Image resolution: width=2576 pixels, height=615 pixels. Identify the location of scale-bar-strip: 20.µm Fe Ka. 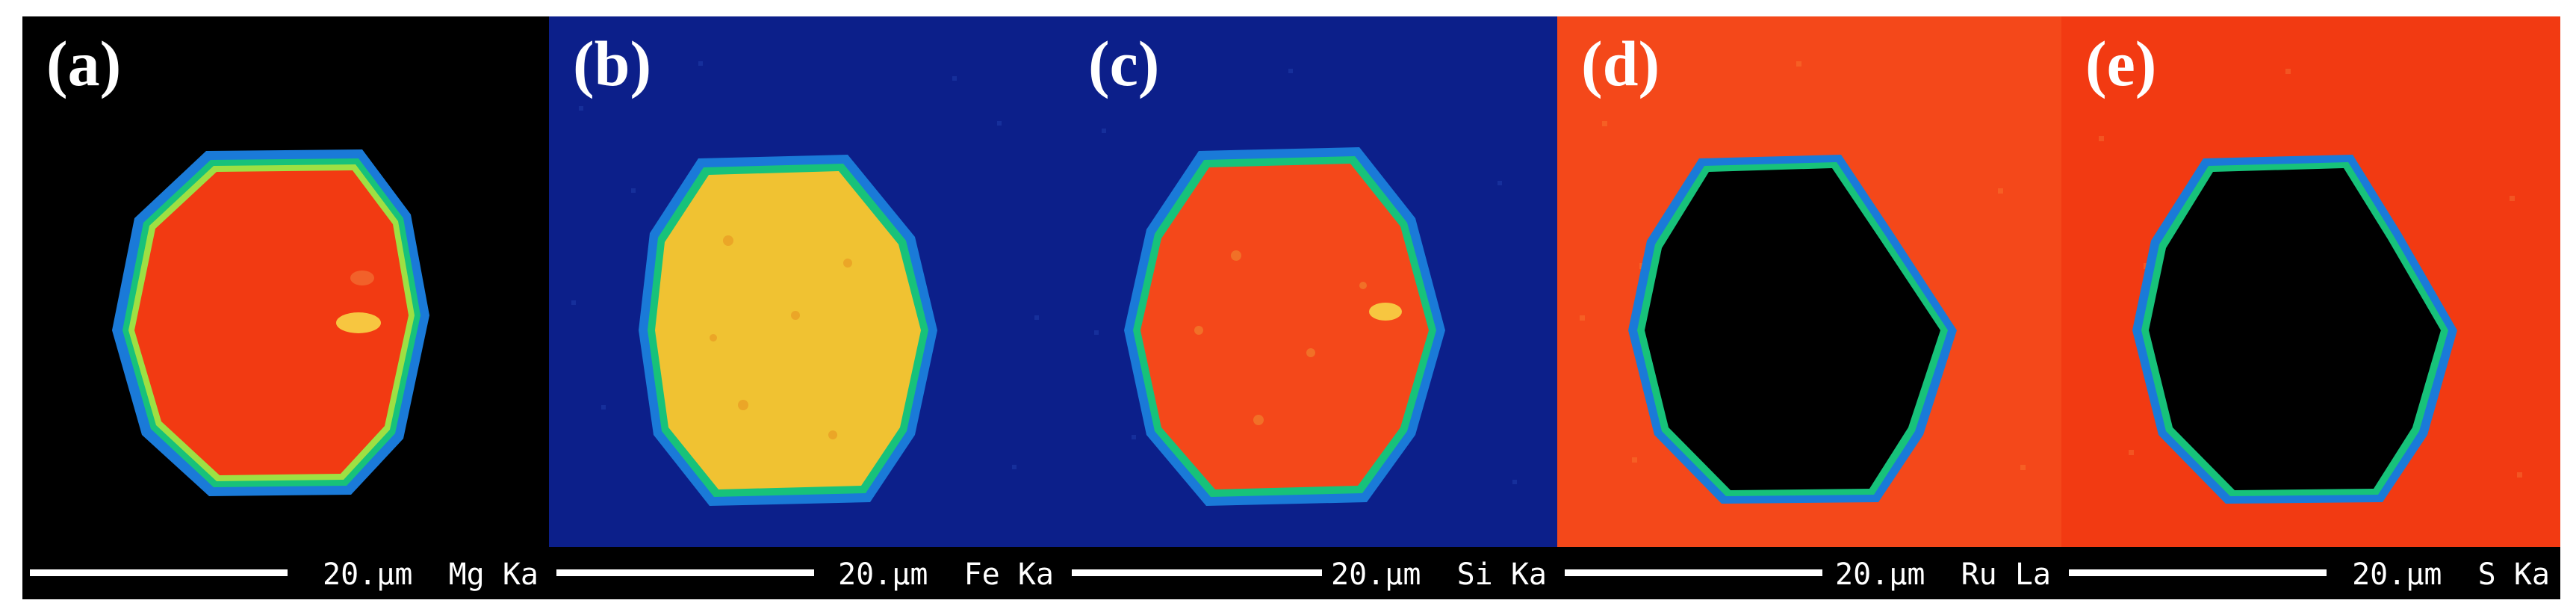
(806, 573).